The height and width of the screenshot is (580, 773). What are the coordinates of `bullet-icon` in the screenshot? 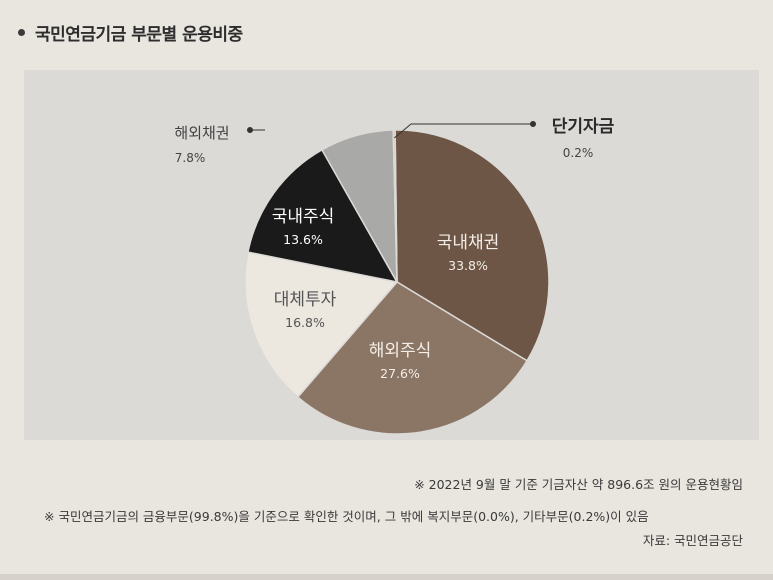 It's located at (21, 32).